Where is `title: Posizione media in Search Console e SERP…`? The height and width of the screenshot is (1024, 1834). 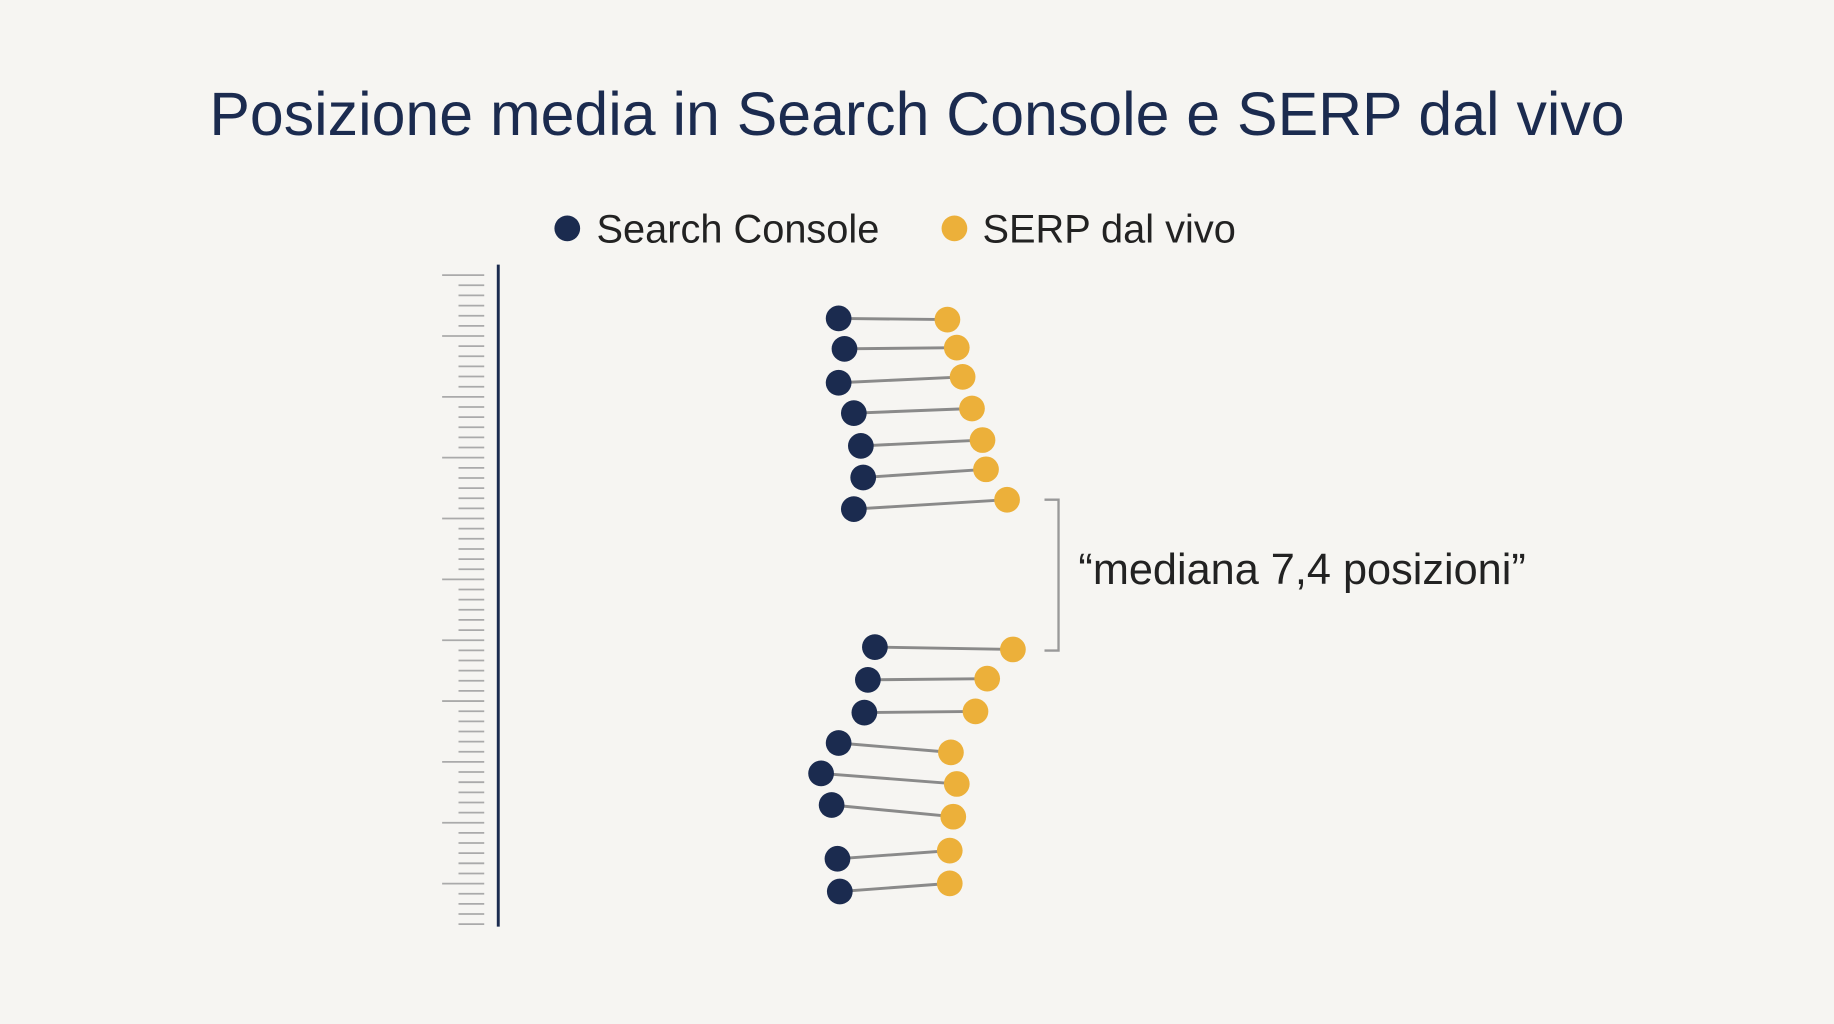
title: Posizione media in Search Console e SERP… is located at coordinates (916, 114).